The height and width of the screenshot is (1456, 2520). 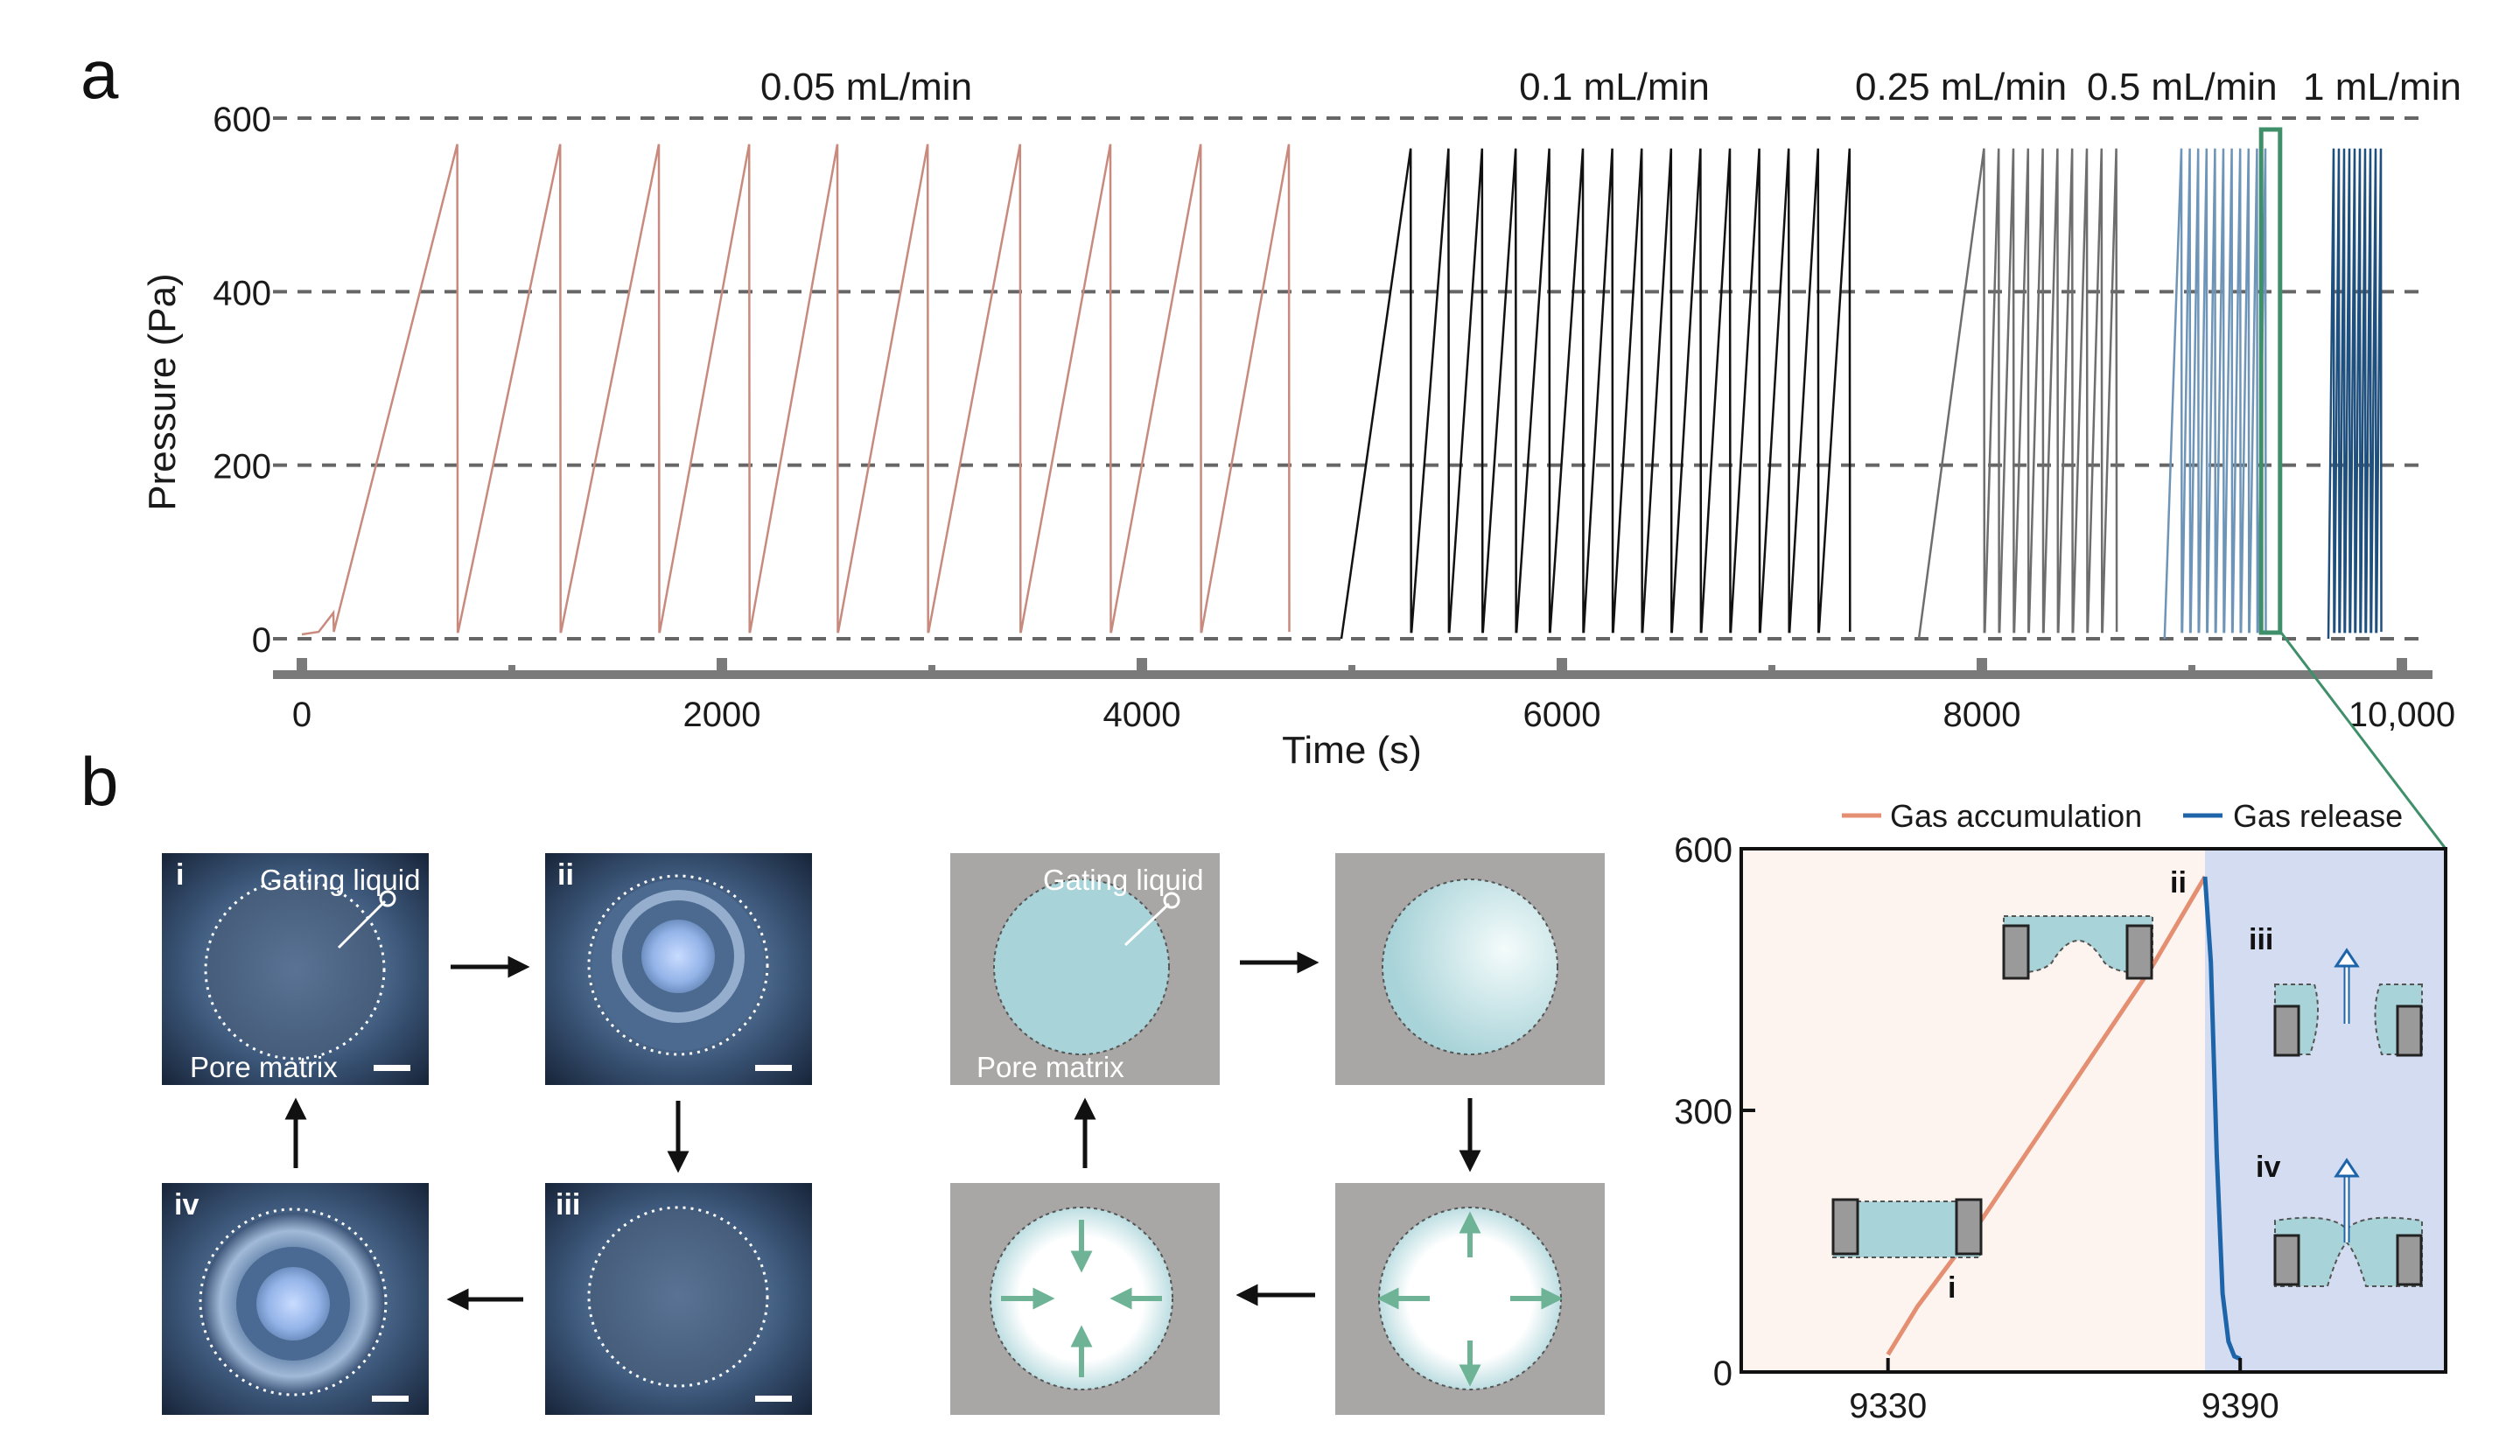 What do you see at coordinates (722, 715) in the screenshot?
I see `x-tick-2000: 2000` at bounding box center [722, 715].